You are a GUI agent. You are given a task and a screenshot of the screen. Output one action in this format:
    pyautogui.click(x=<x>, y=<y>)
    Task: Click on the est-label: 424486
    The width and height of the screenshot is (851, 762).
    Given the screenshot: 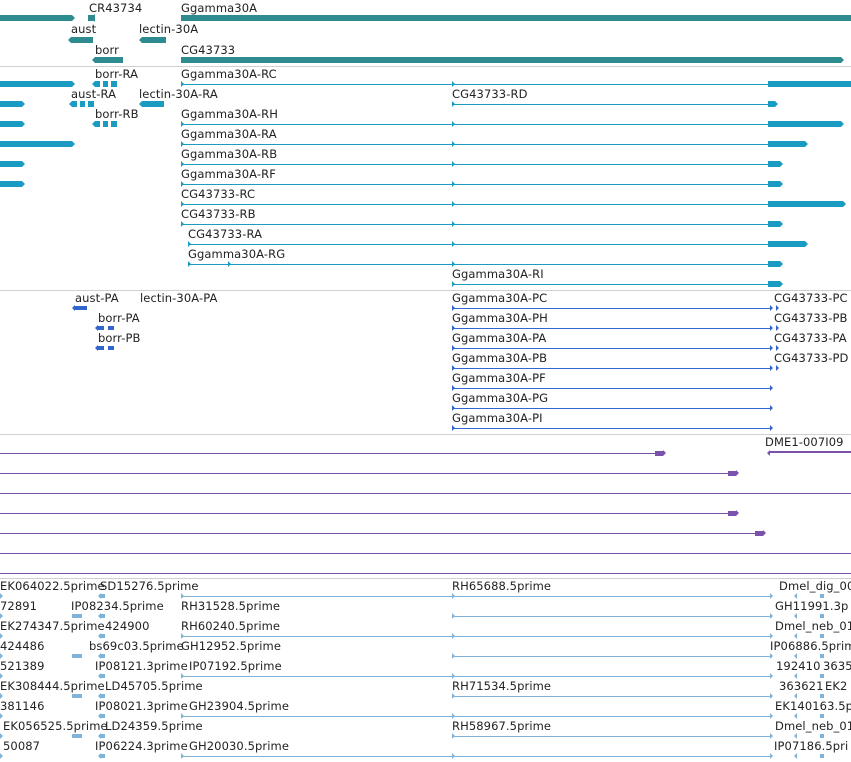 What is the action you would take?
    pyautogui.click(x=22, y=646)
    